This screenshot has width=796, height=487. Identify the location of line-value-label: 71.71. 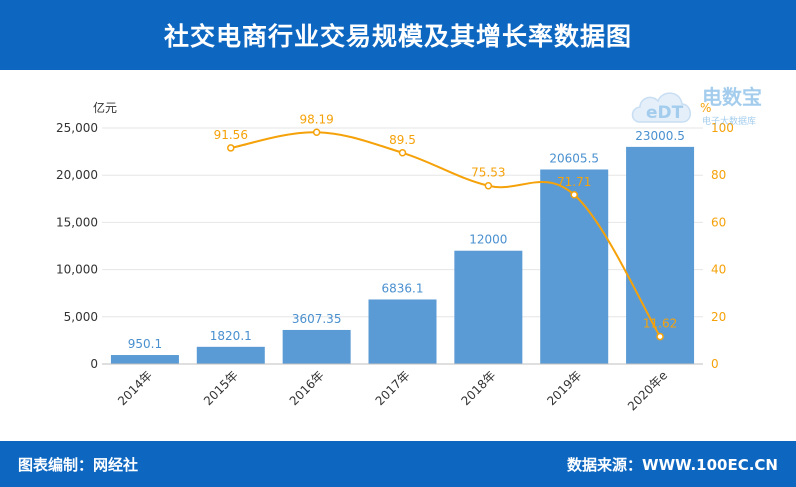
(574, 182).